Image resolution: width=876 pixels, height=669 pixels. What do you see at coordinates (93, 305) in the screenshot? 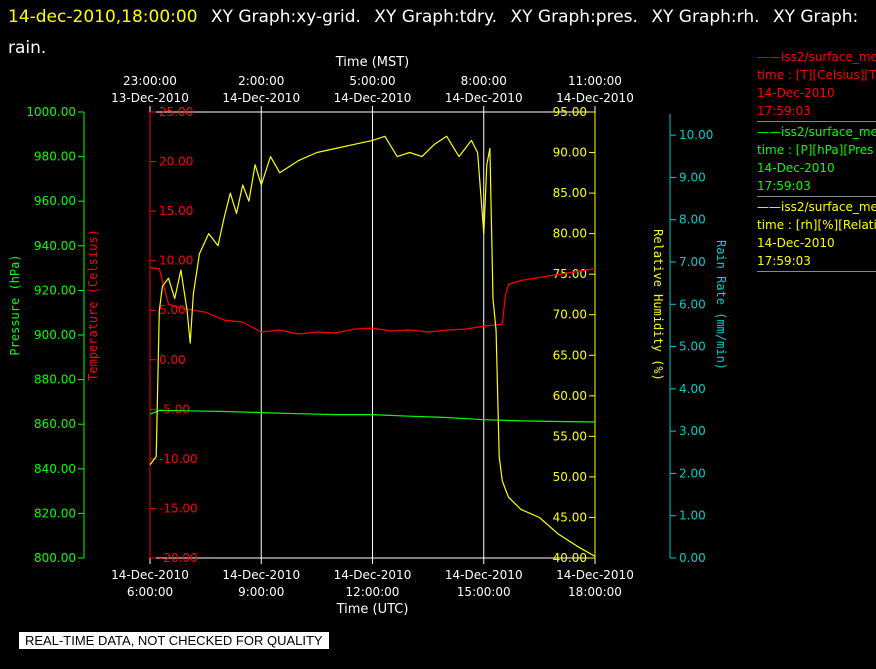
I see `y-axis-title-temperature: Temperature (Celsius)` at bounding box center [93, 305].